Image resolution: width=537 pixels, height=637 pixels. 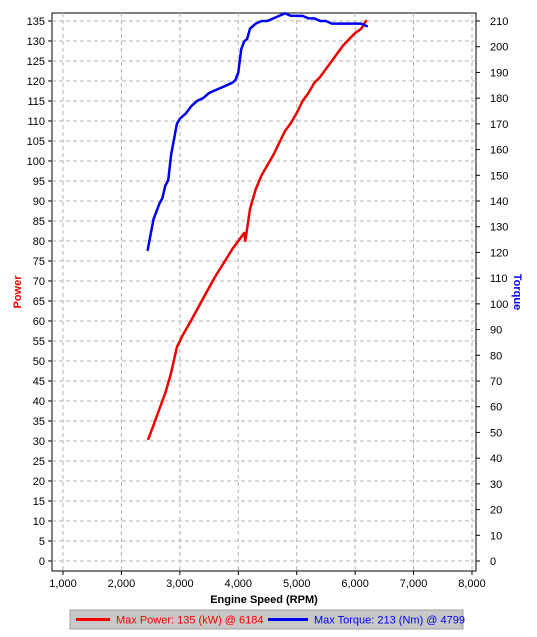 What do you see at coordinates (472, 584) in the screenshot?
I see `x-tick-label: 8,000` at bounding box center [472, 584].